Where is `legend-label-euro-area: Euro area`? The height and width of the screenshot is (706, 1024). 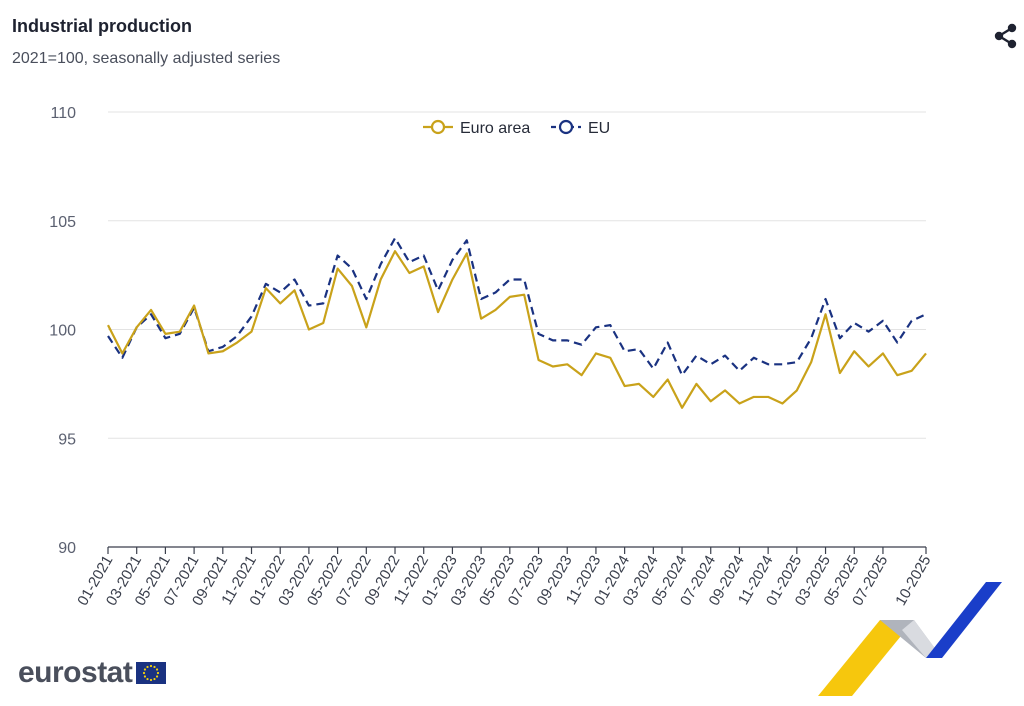
legend-label-euro-area: Euro area is located at coordinates (495, 128).